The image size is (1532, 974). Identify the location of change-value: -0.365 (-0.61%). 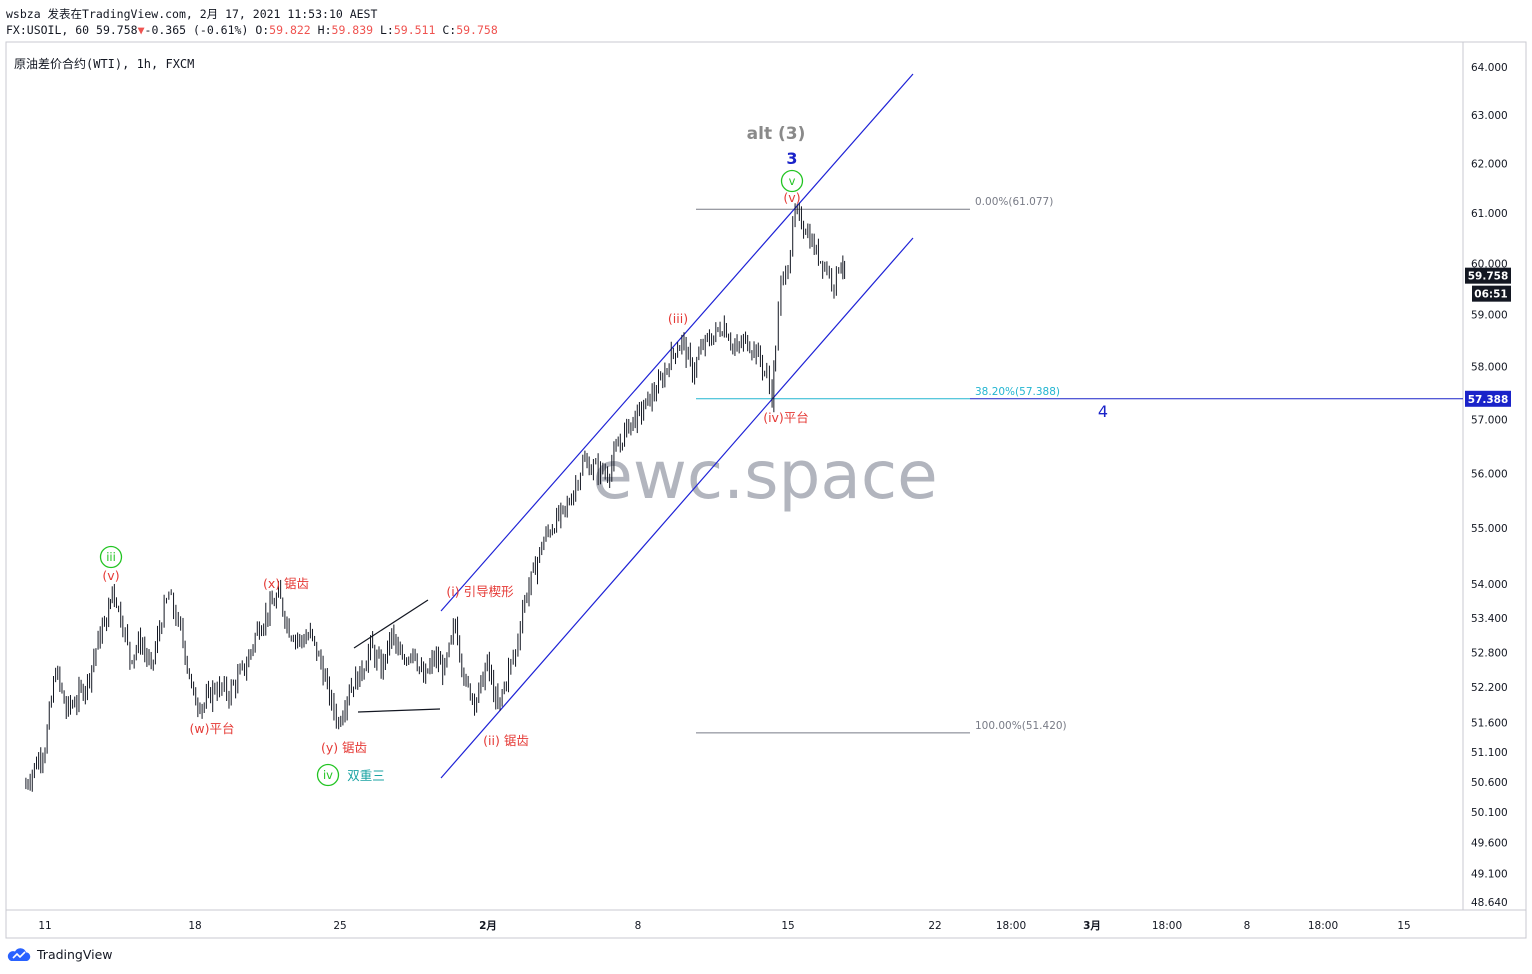
(196, 30).